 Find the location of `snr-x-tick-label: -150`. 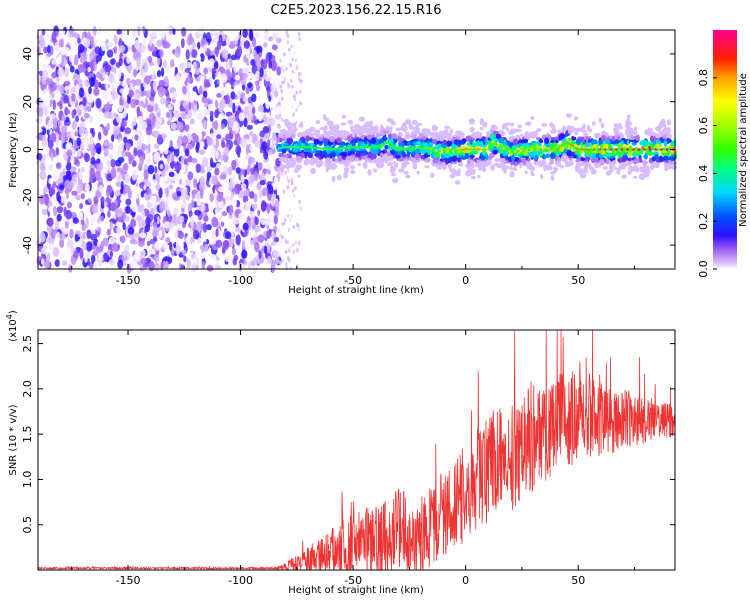

snr-x-tick-label: -150 is located at coordinates (128, 580).